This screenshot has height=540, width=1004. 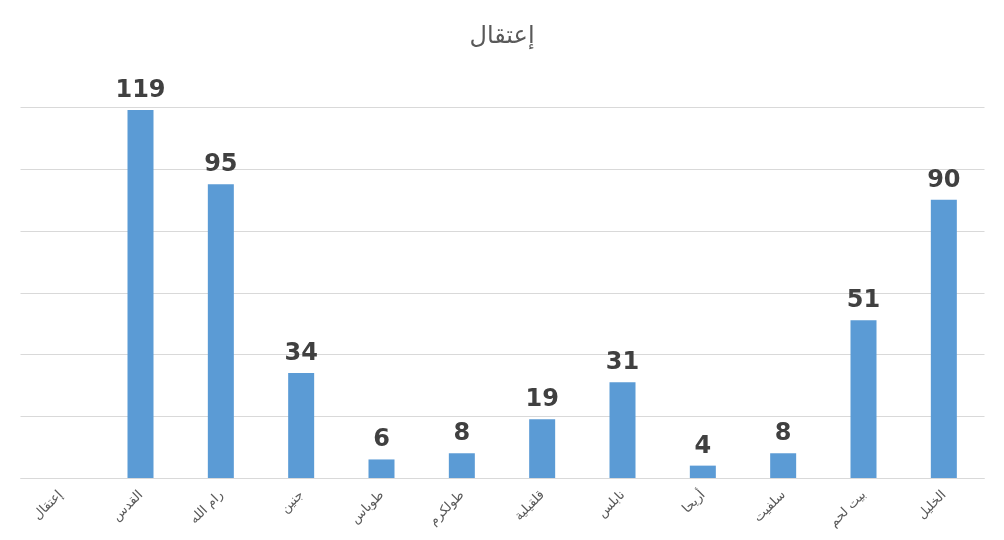 What do you see at coordinates (529, 505) in the screenshot?
I see `x-tick-label: قلقيلية` at bounding box center [529, 505].